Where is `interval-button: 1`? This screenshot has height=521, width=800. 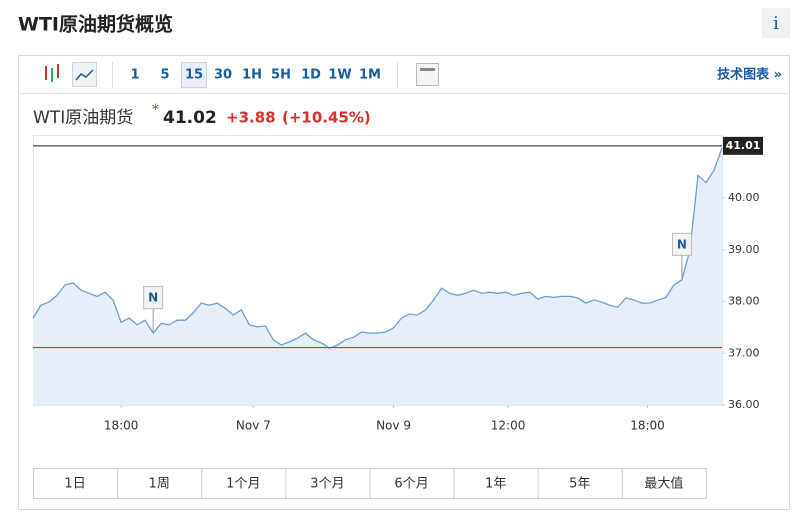 interval-button: 1 is located at coordinates (134, 75).